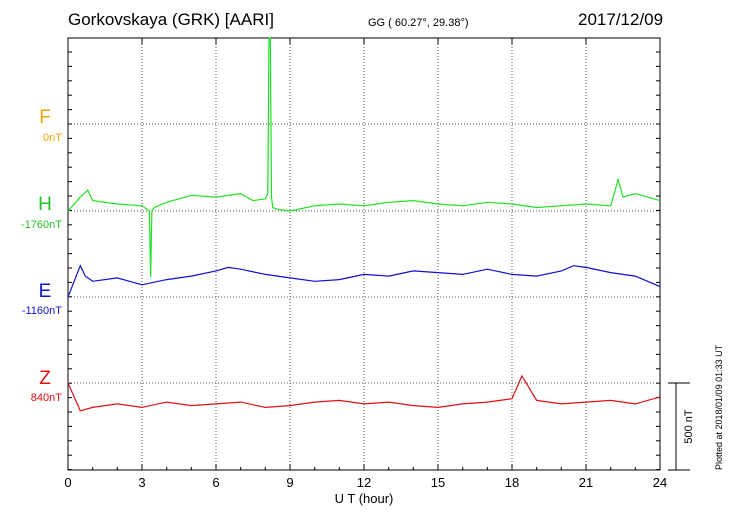  Describe the element at coordinates (660, 482) in the screenshot. I see `x-tick-label: 24` at that location.